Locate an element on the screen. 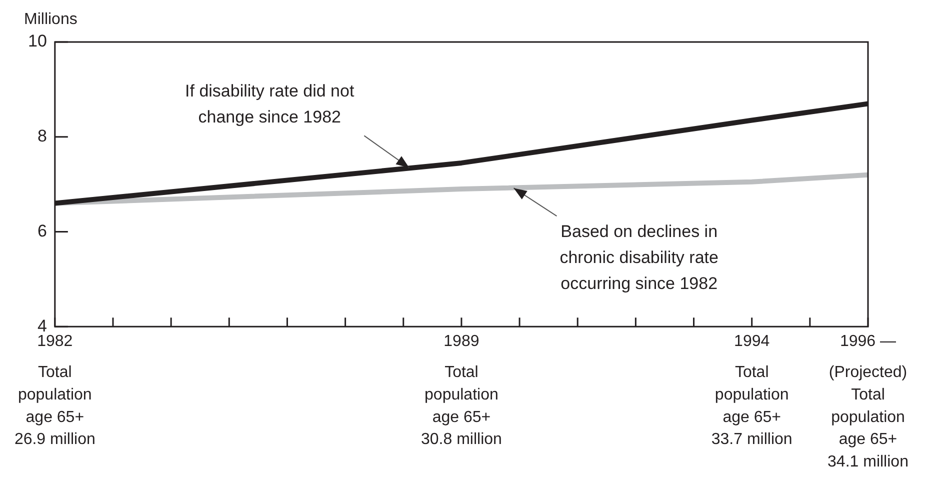  annotation: If disability rate did not change since 1982 is located at coordinates (269, 103).